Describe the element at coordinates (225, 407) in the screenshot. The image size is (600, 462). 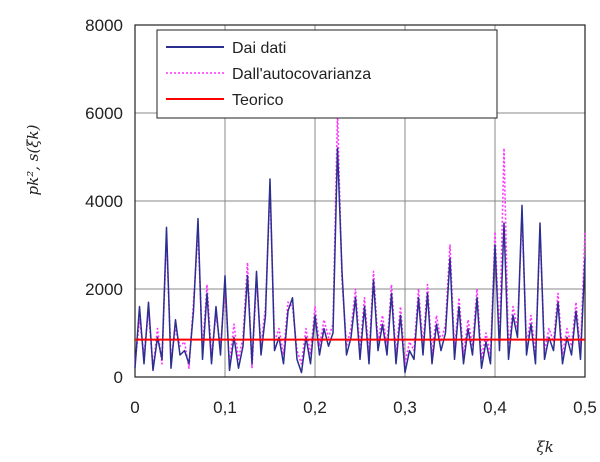
I see `x-tick-label: 0,1` at that location.